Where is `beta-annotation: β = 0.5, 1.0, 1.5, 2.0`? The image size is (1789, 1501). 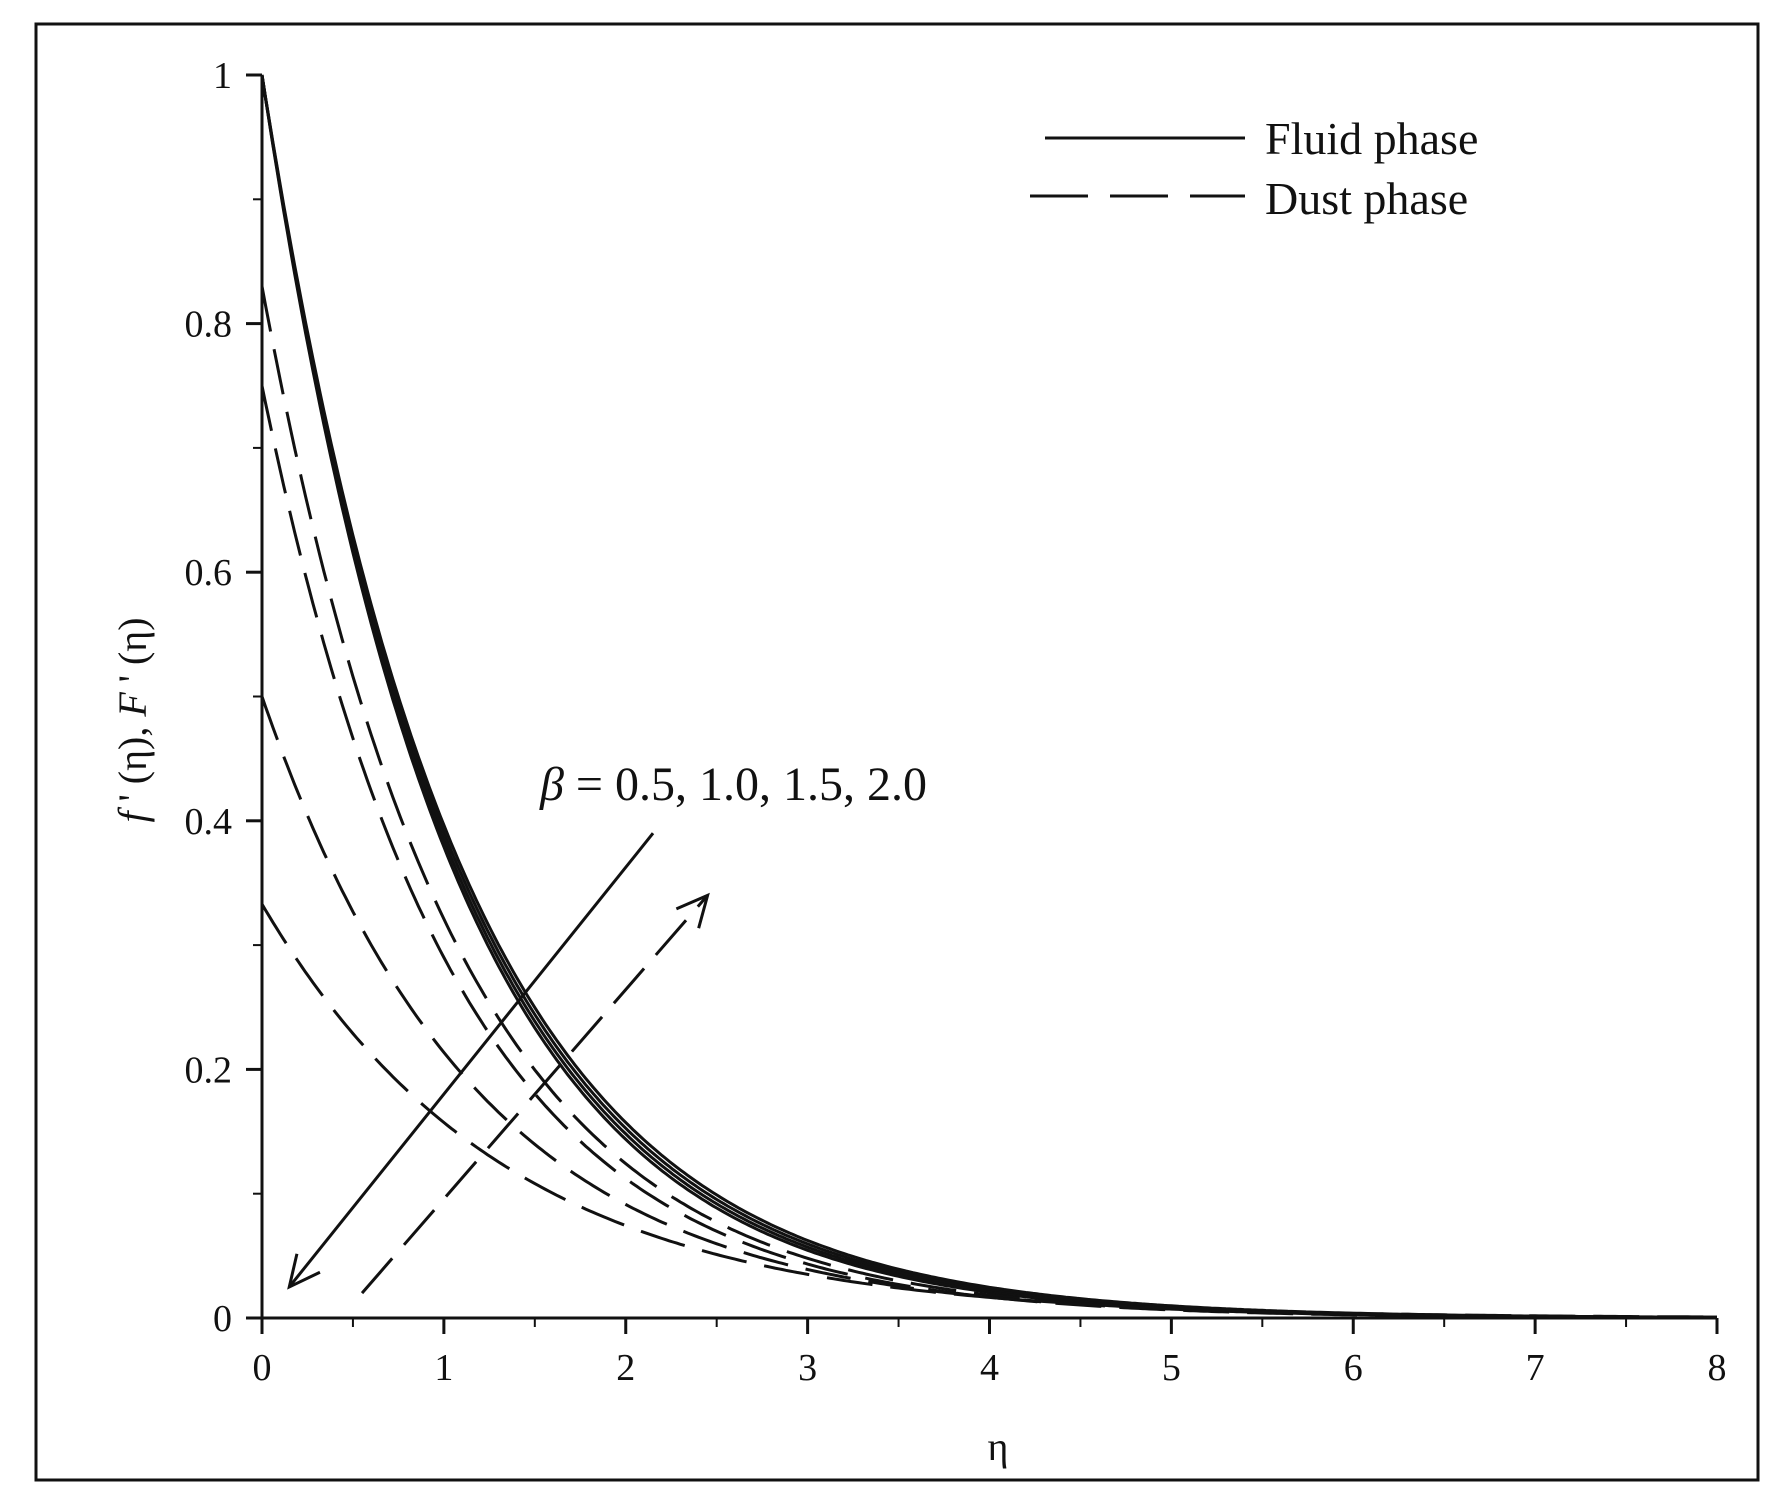
beta-annotation: β = 0.5, 1.0, 1.5, 2.0 is located at coordinates (733, 784).